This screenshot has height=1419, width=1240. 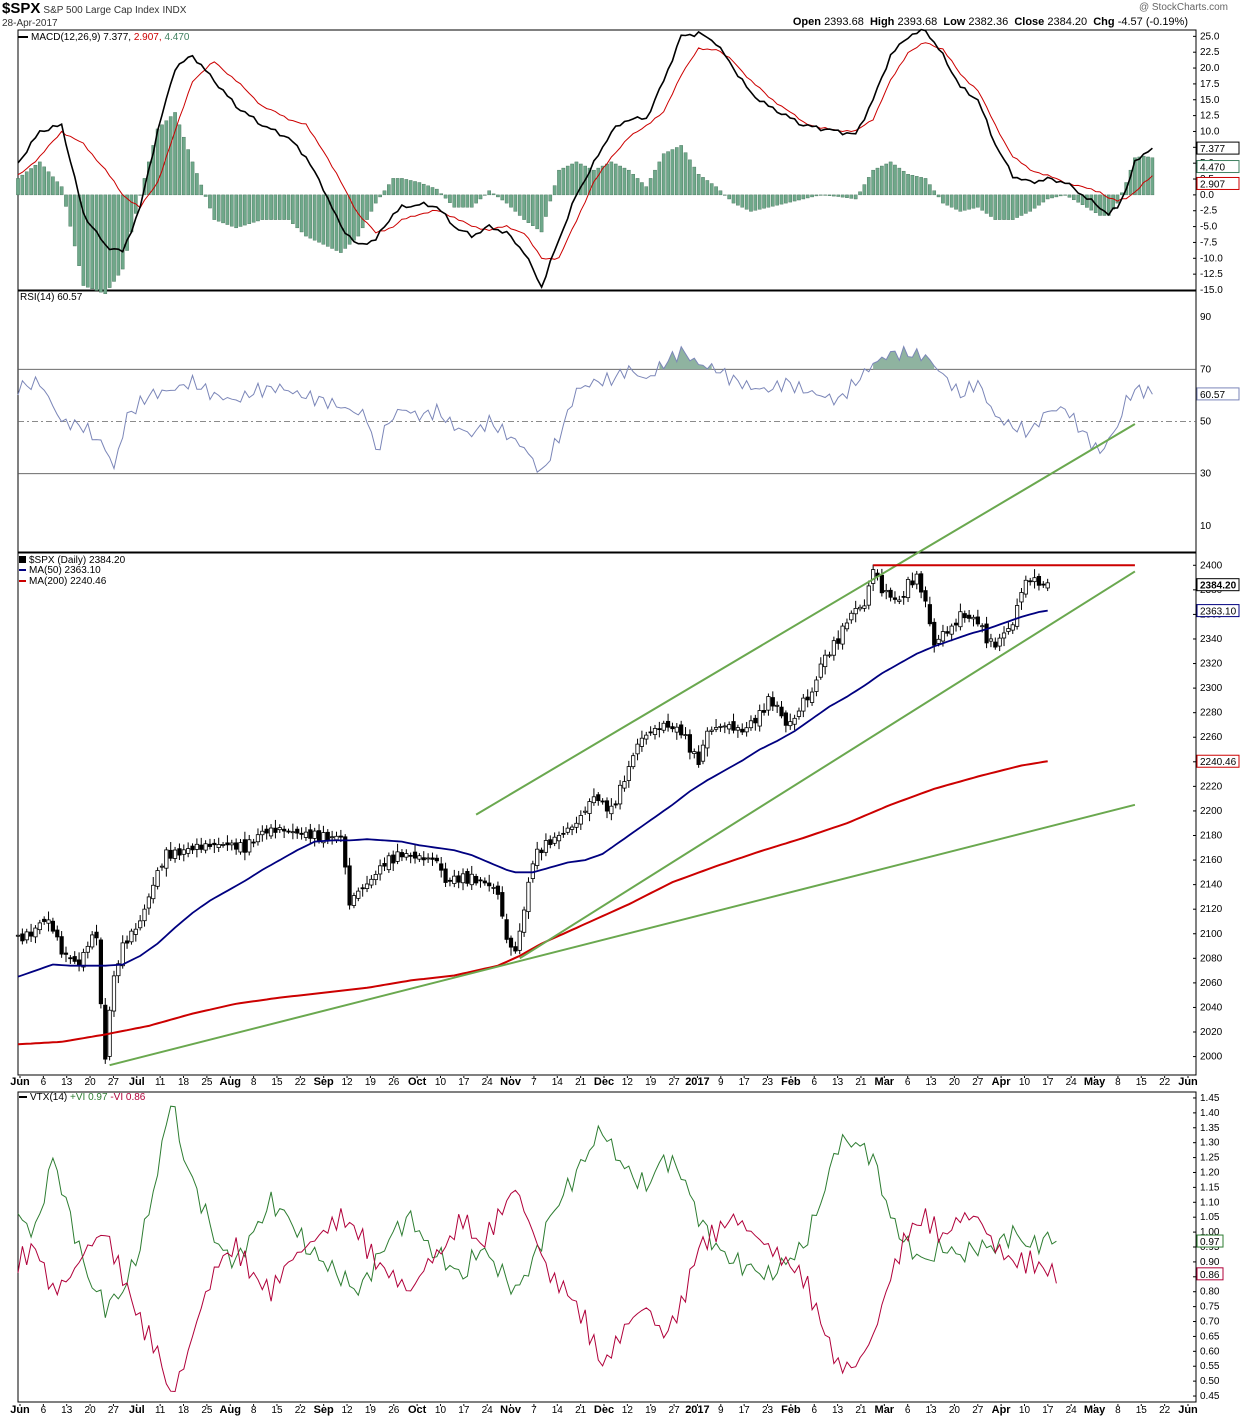 I want to click on last-value-label: 0.86, so click(x=1210, y=1275).